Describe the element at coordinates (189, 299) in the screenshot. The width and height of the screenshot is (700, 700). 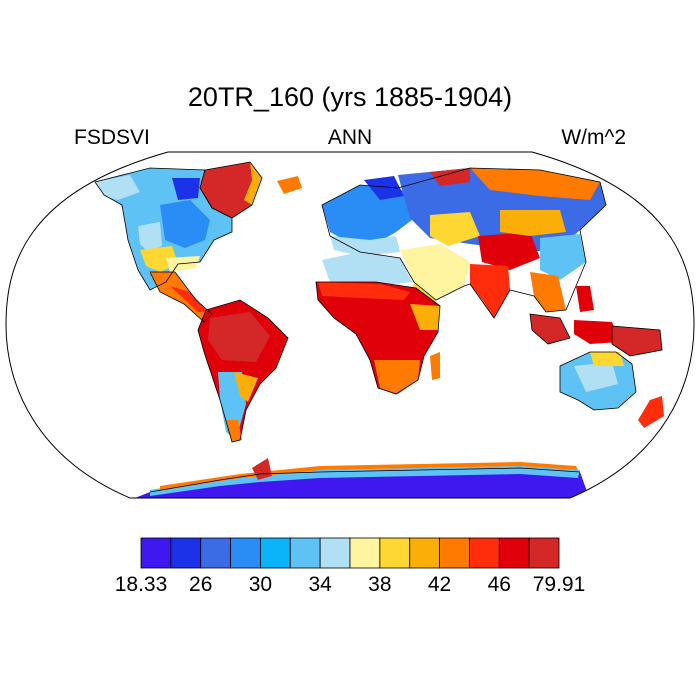
I see `region-central-america` at that location.